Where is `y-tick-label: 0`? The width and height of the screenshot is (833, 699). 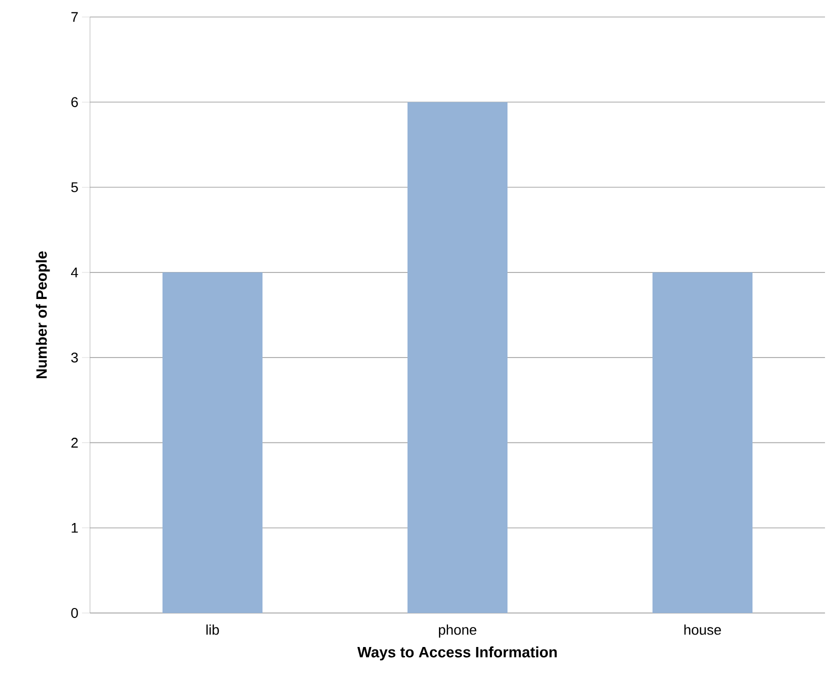
y-tick-label: 0 is located at coordinates (74, 613).